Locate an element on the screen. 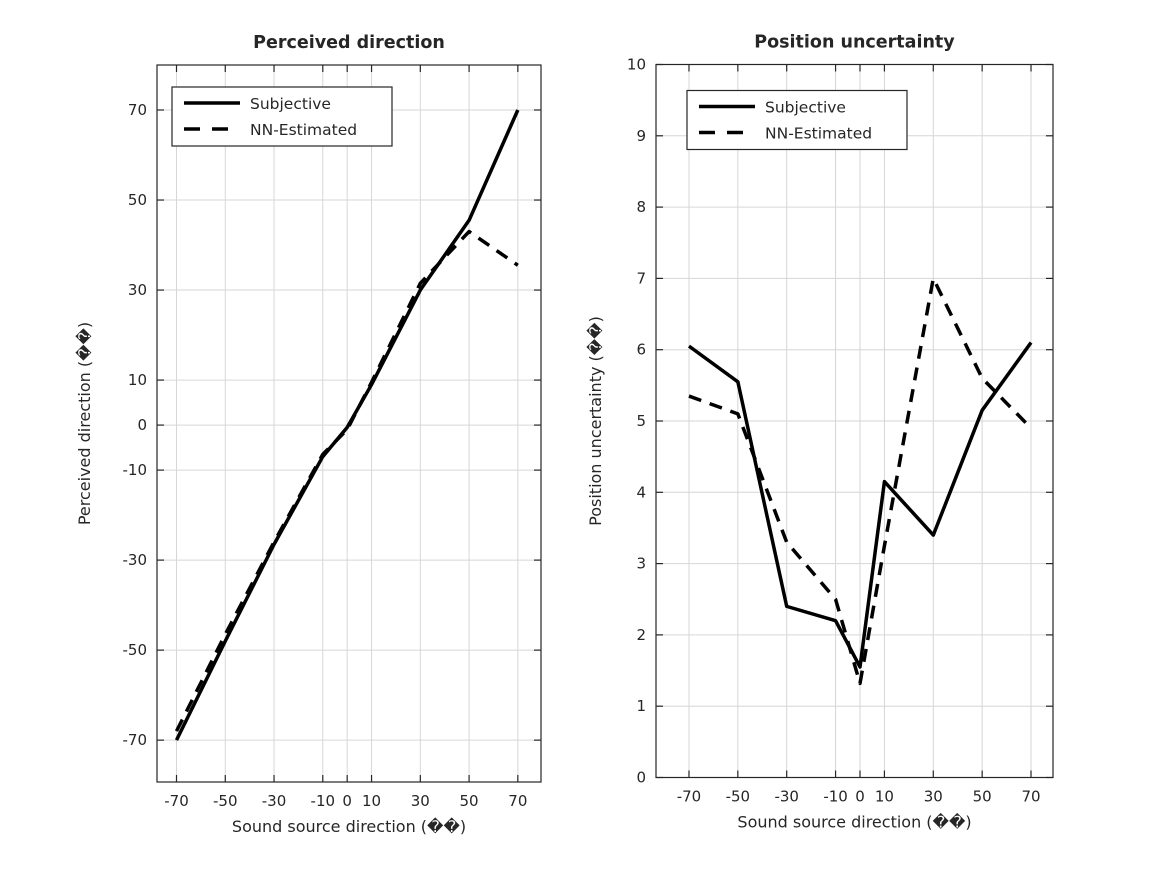 The width and height of the screenshot is (1167, 875). y-tick-label: -10 is located at coordinates (135, 470).